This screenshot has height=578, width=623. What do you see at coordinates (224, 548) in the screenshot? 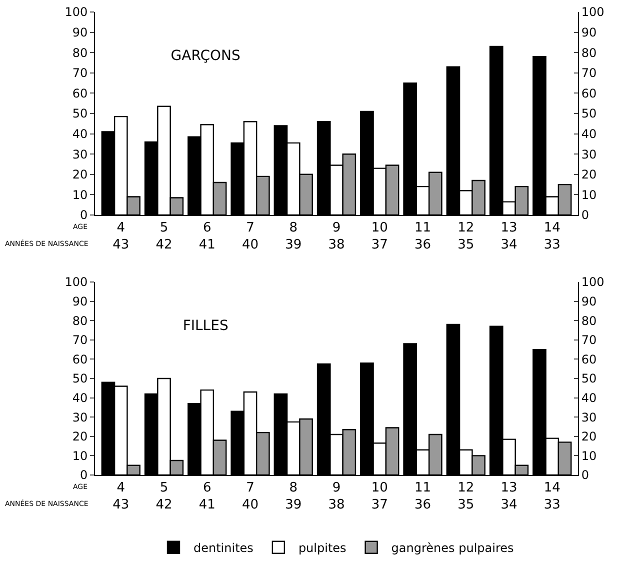
I see `legend-label: dentinites` at bounding box center [224, 548].